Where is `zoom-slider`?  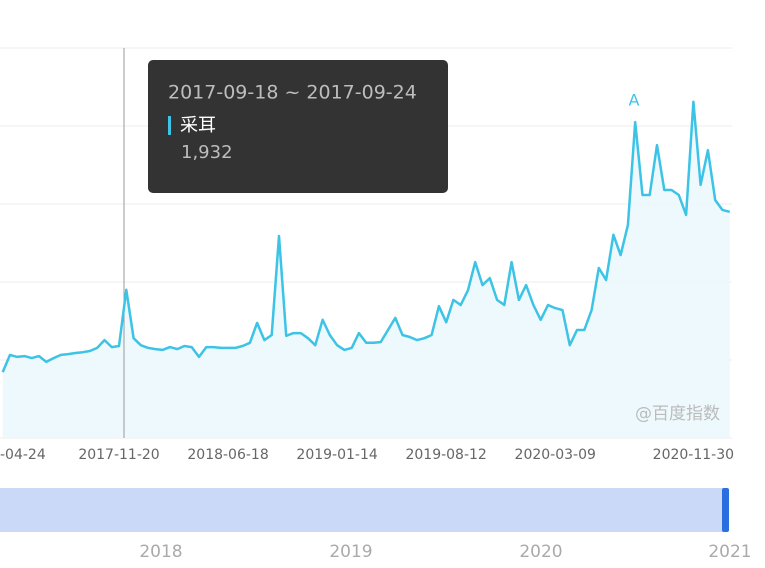
zoom-slider is located at coordinates (363, 510).